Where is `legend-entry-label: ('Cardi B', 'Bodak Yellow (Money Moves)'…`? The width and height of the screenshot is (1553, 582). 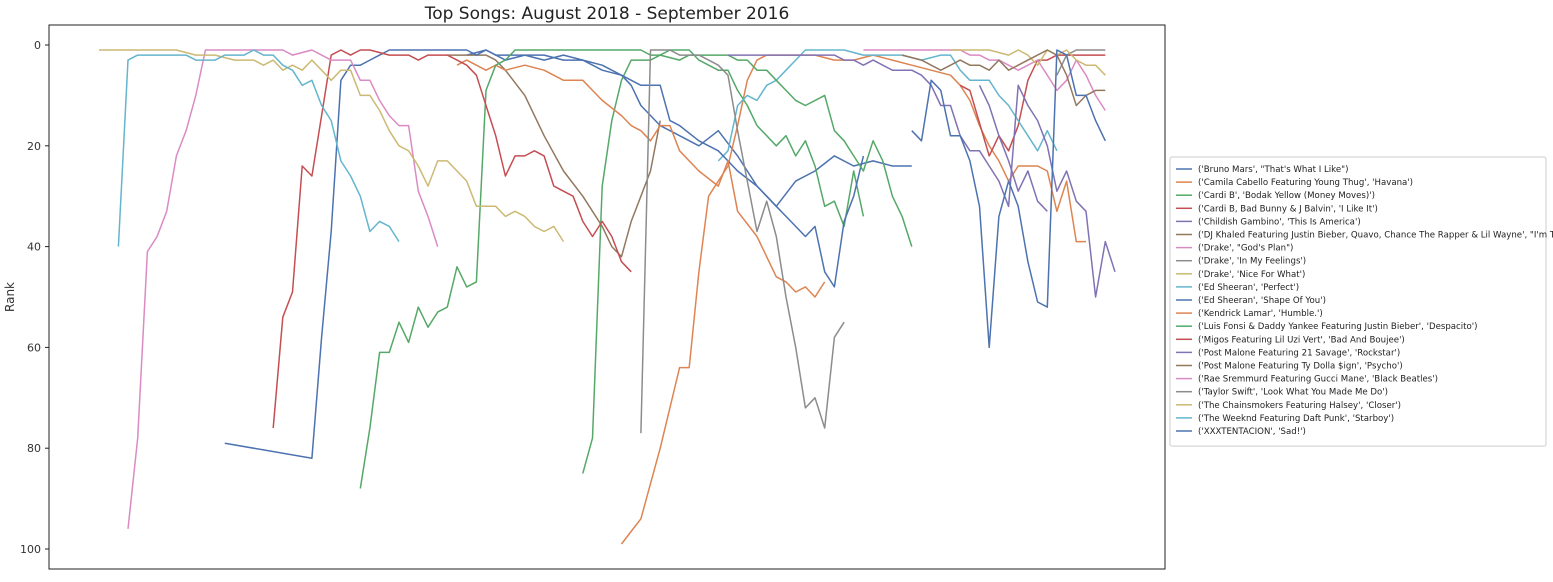
legend-entry-label: ('Cardi B', 'Bodak Yellow (Money Moves)'… is located at coordinates (1286, 196).